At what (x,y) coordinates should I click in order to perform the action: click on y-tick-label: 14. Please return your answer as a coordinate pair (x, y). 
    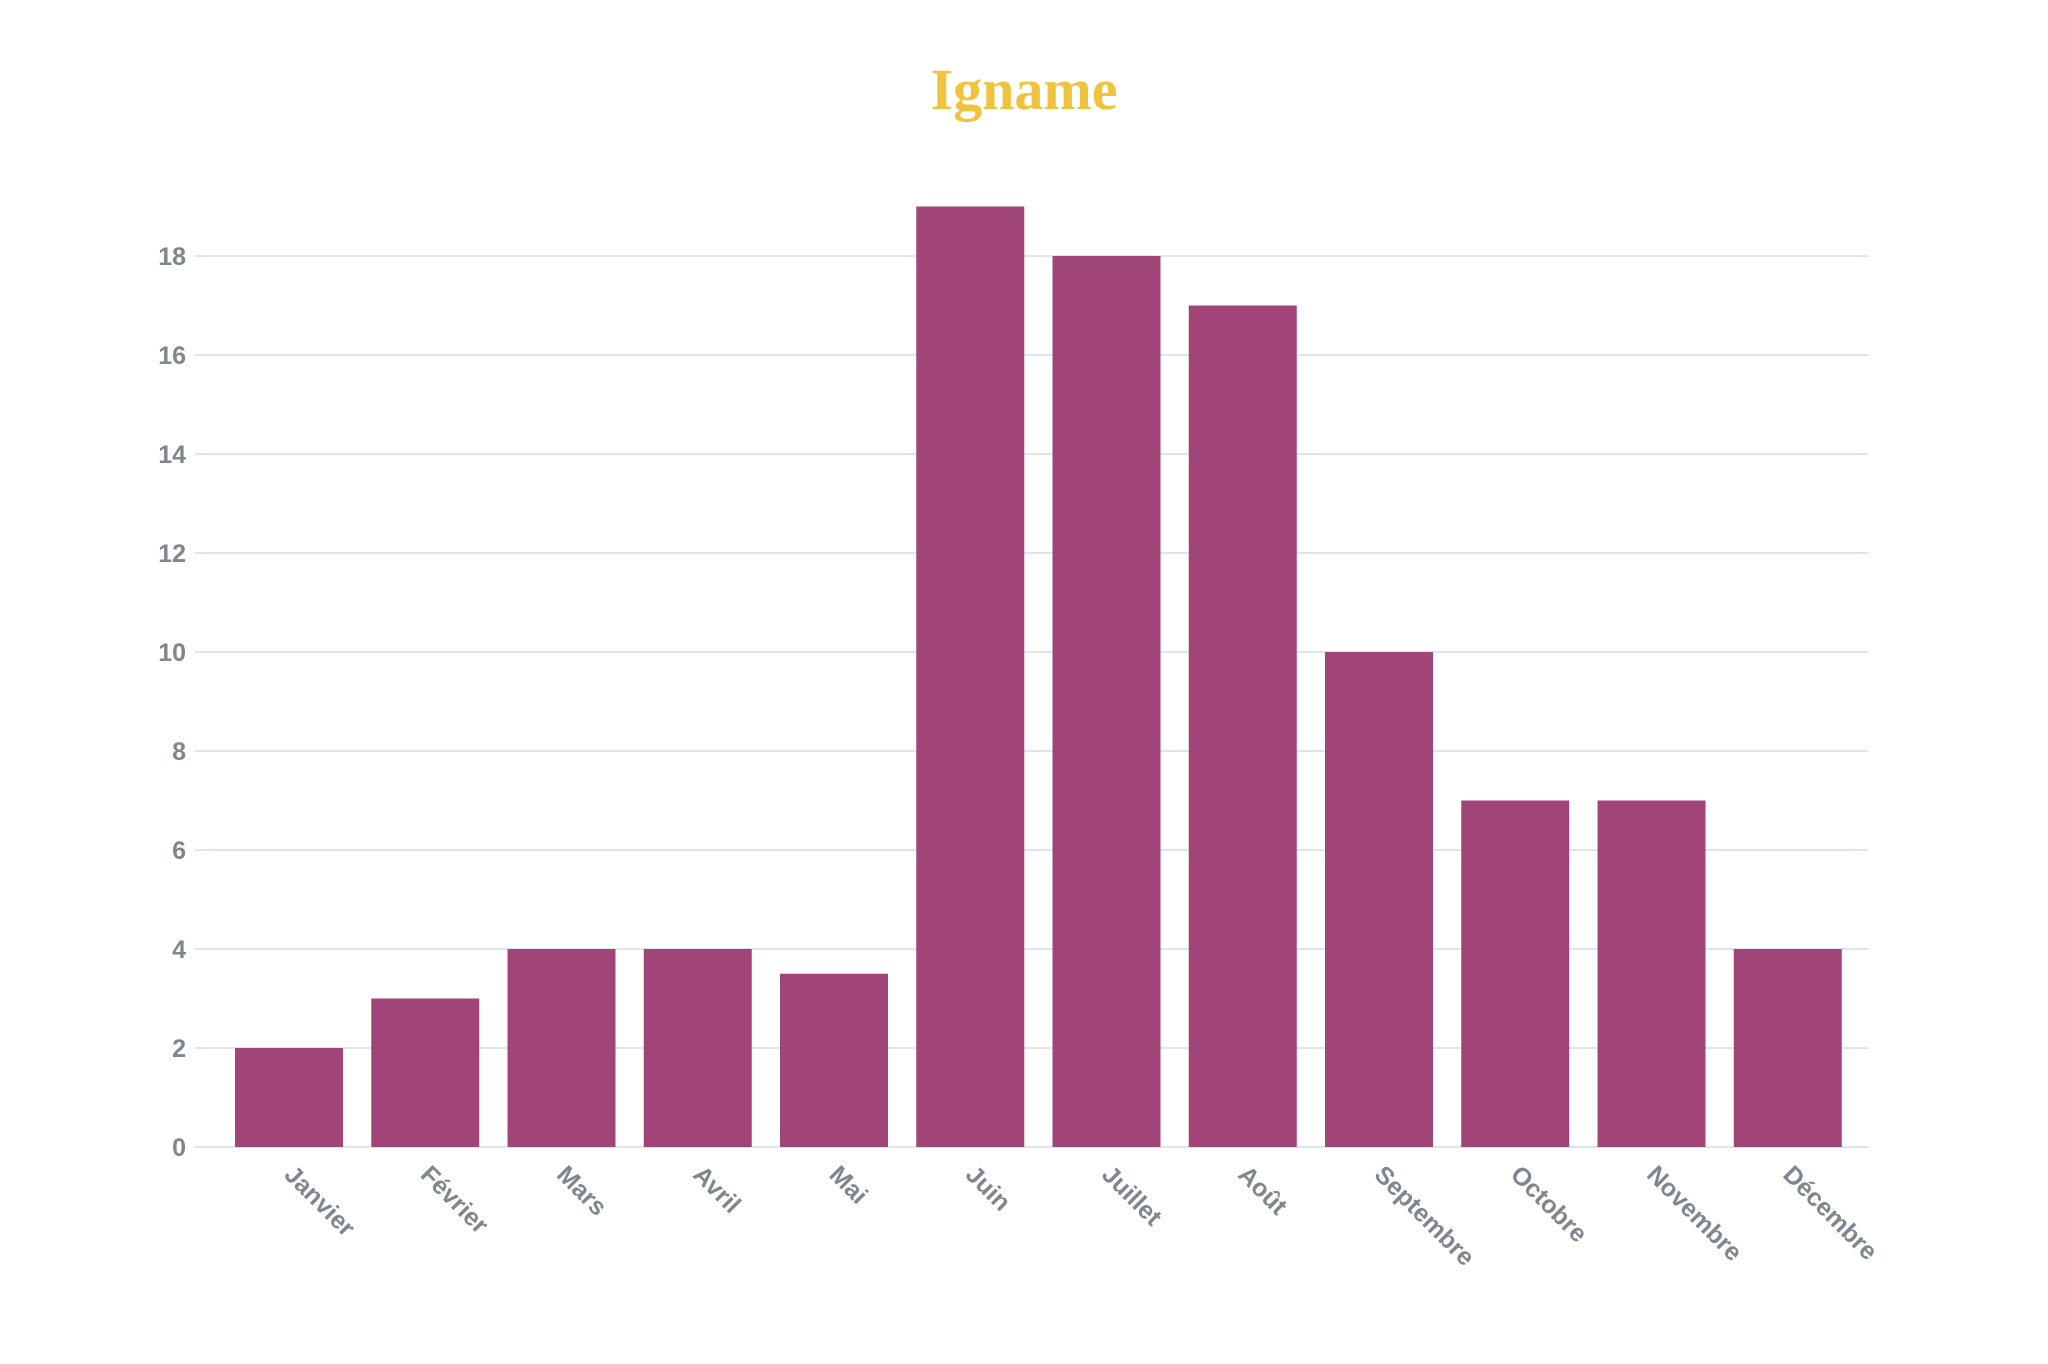
    Looking at the image, I should click on (172, 455).